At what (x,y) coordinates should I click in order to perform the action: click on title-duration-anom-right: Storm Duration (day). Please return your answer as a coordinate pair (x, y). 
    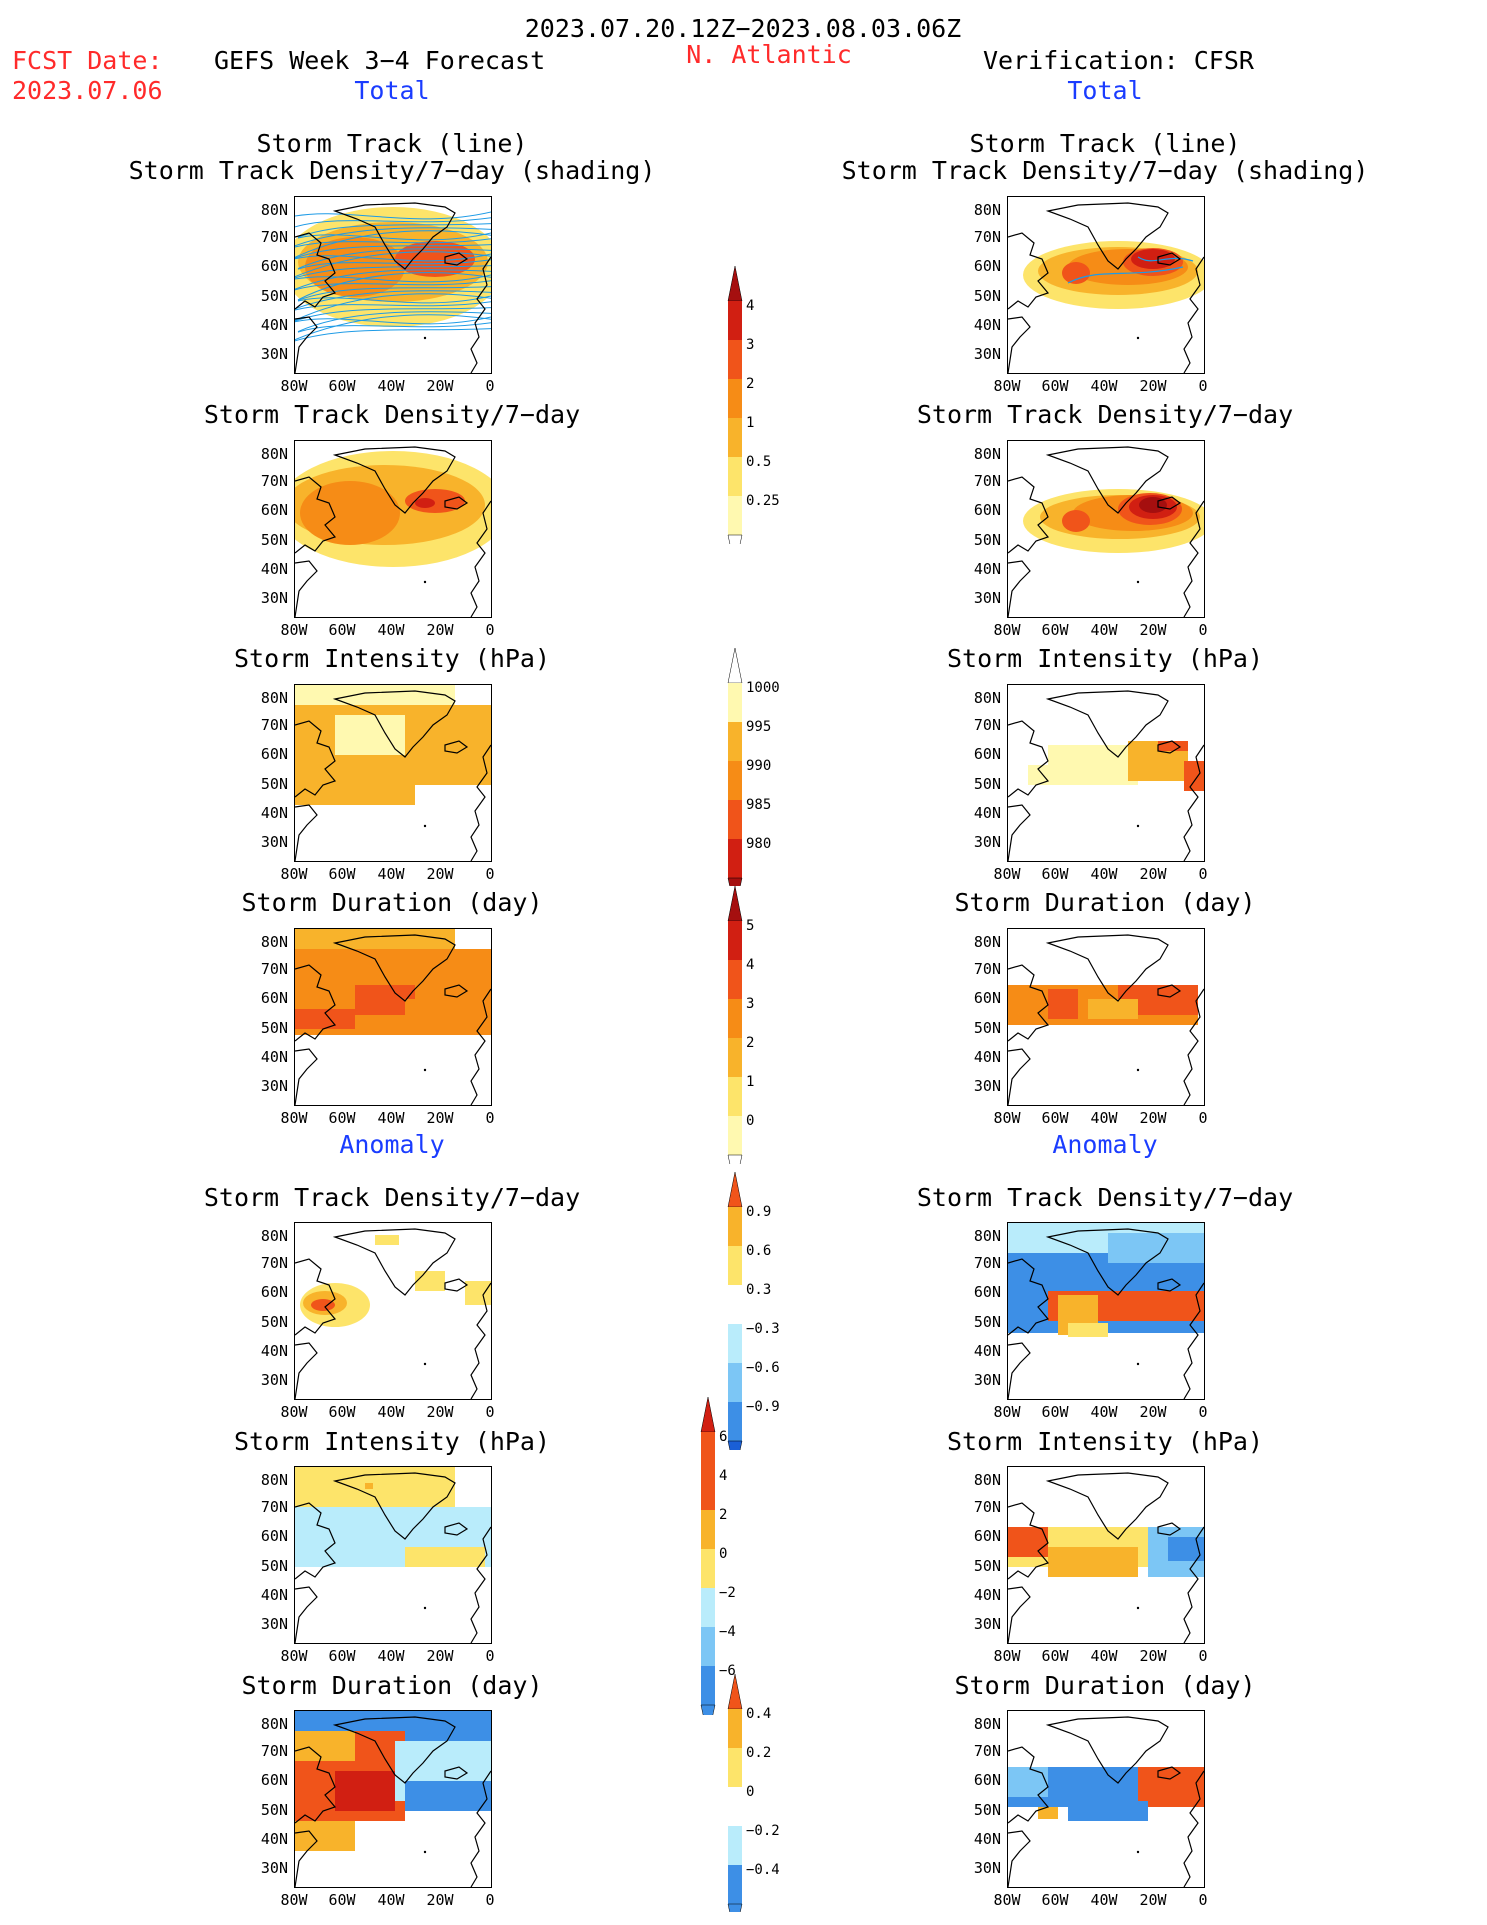
    Looking at the image, I should click on (1105, 1685).